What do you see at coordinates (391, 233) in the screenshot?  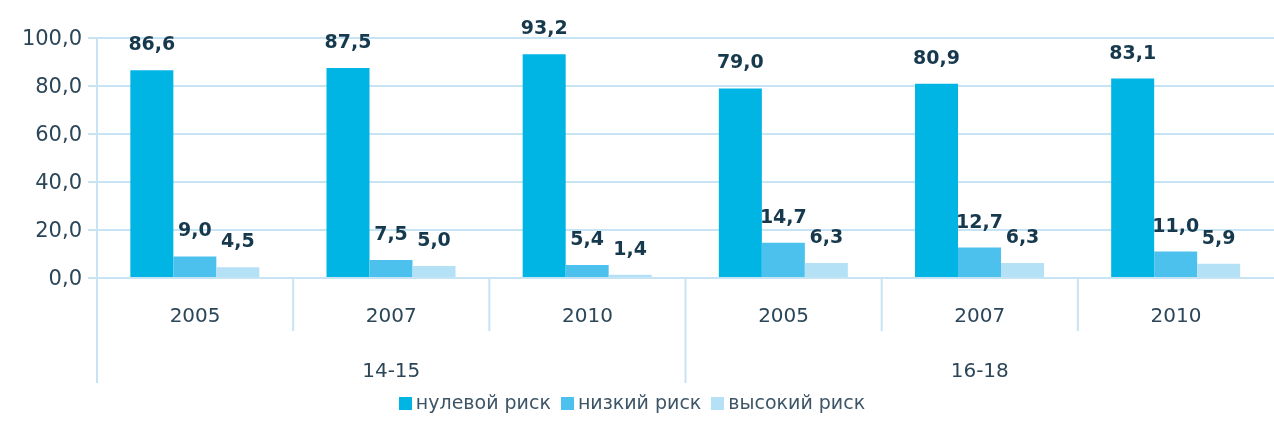 I see `data-label: 7,5` at bounding box center [391, 233].